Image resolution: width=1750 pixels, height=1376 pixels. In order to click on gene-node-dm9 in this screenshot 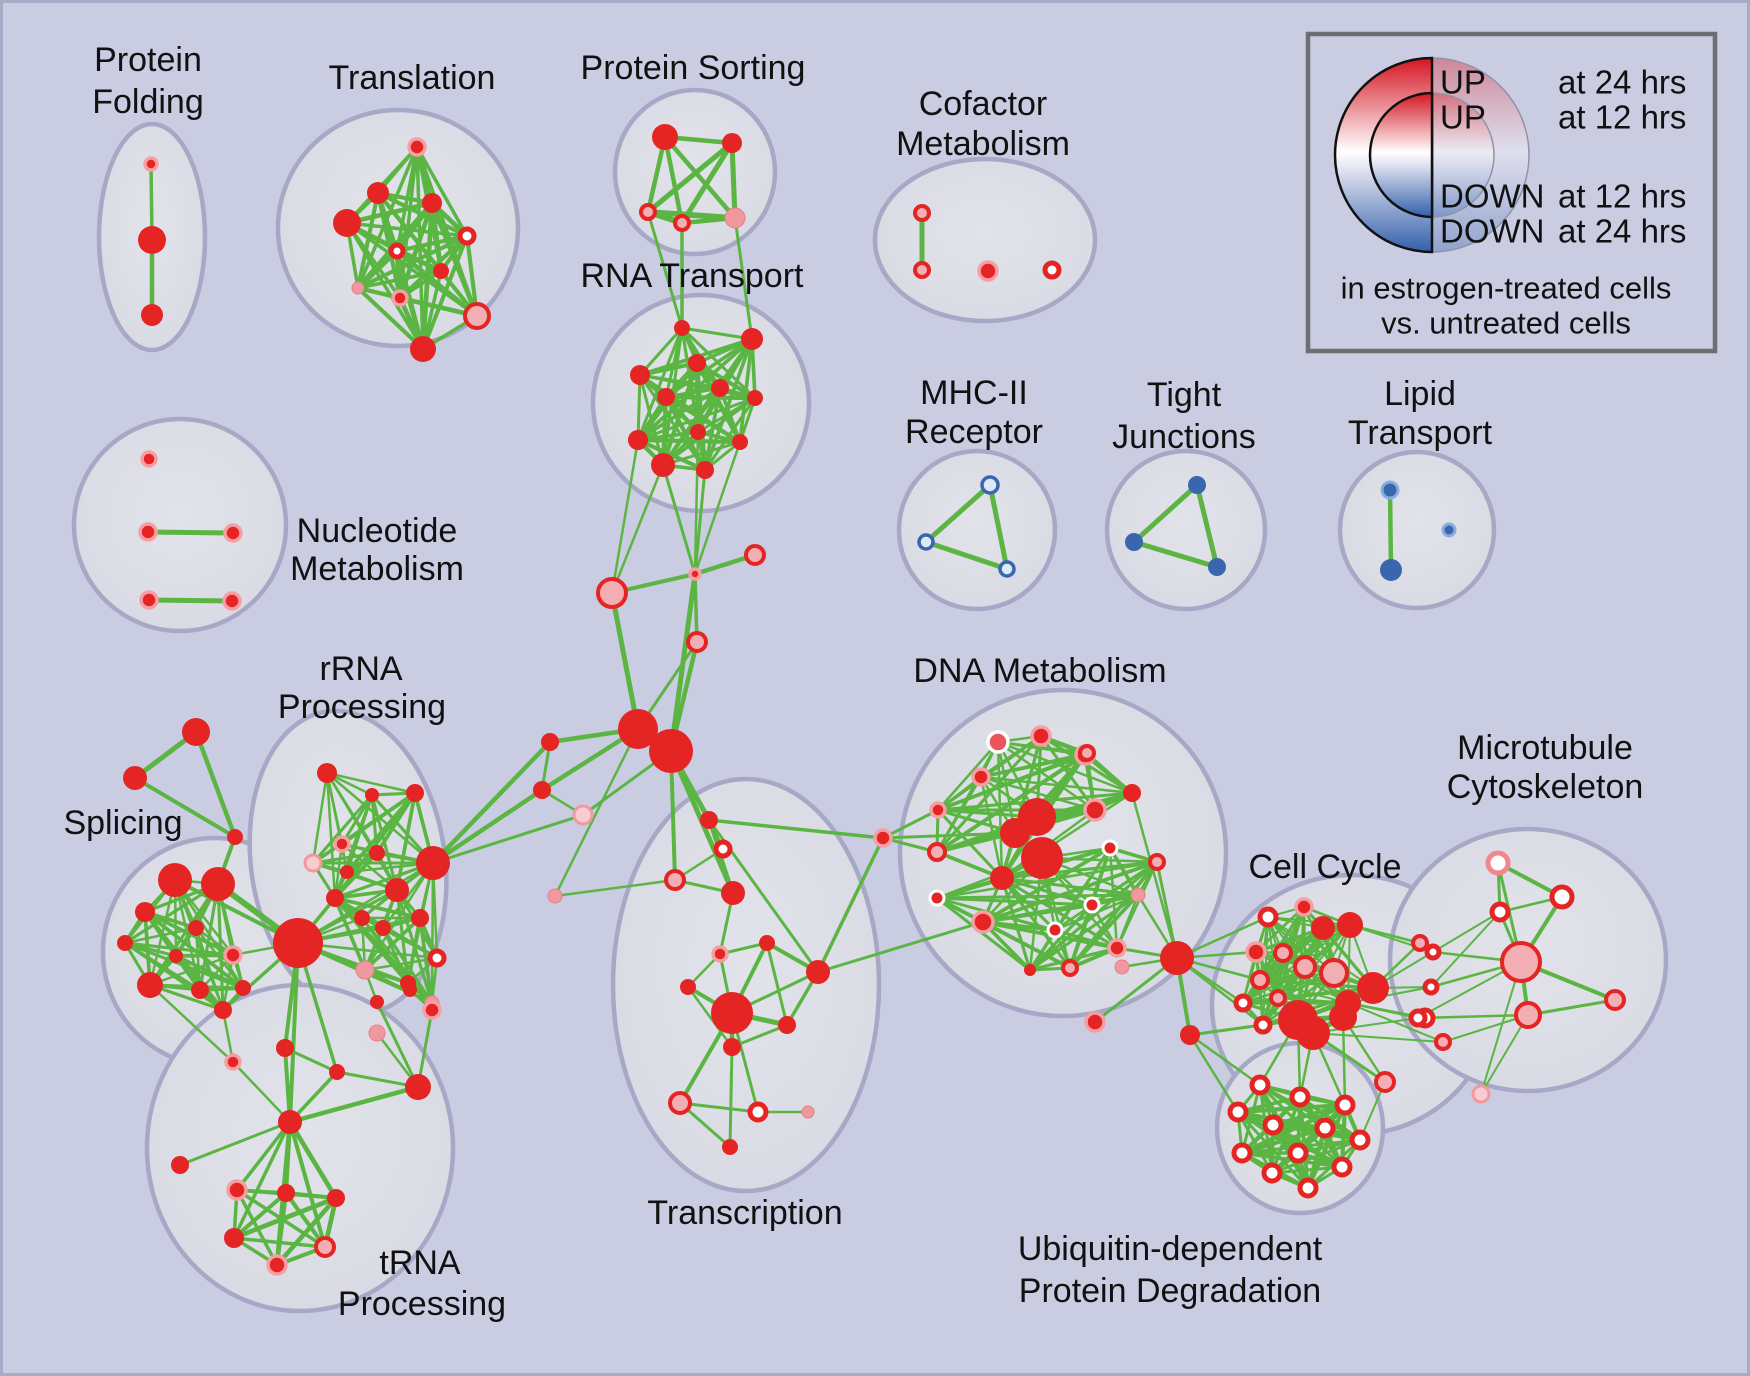, I will do `click(937, 852)`.